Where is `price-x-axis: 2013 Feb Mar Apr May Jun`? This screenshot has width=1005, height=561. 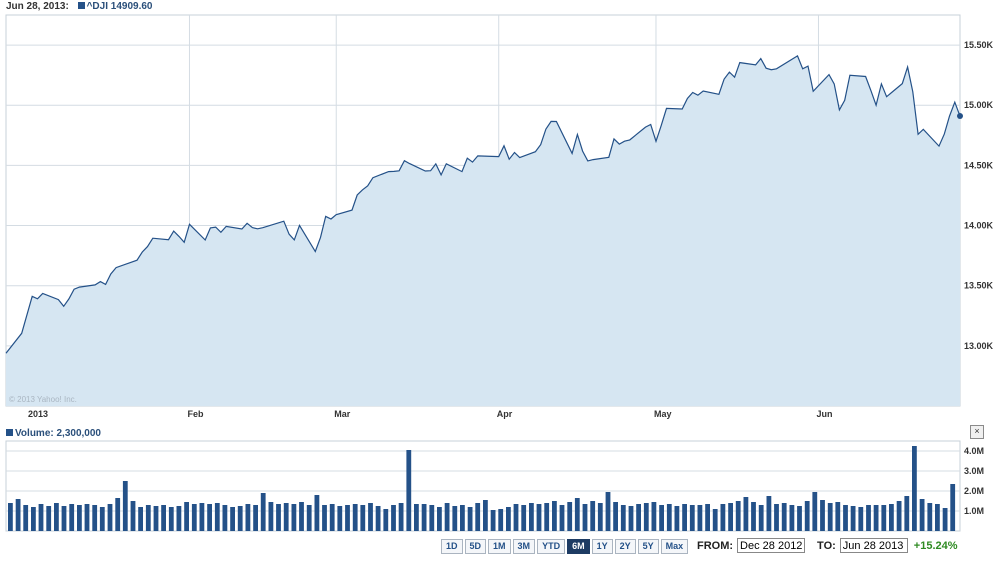 price-x-axis: 2013 Feb Mar Apr May Jun is located at coordinates (430, 414).